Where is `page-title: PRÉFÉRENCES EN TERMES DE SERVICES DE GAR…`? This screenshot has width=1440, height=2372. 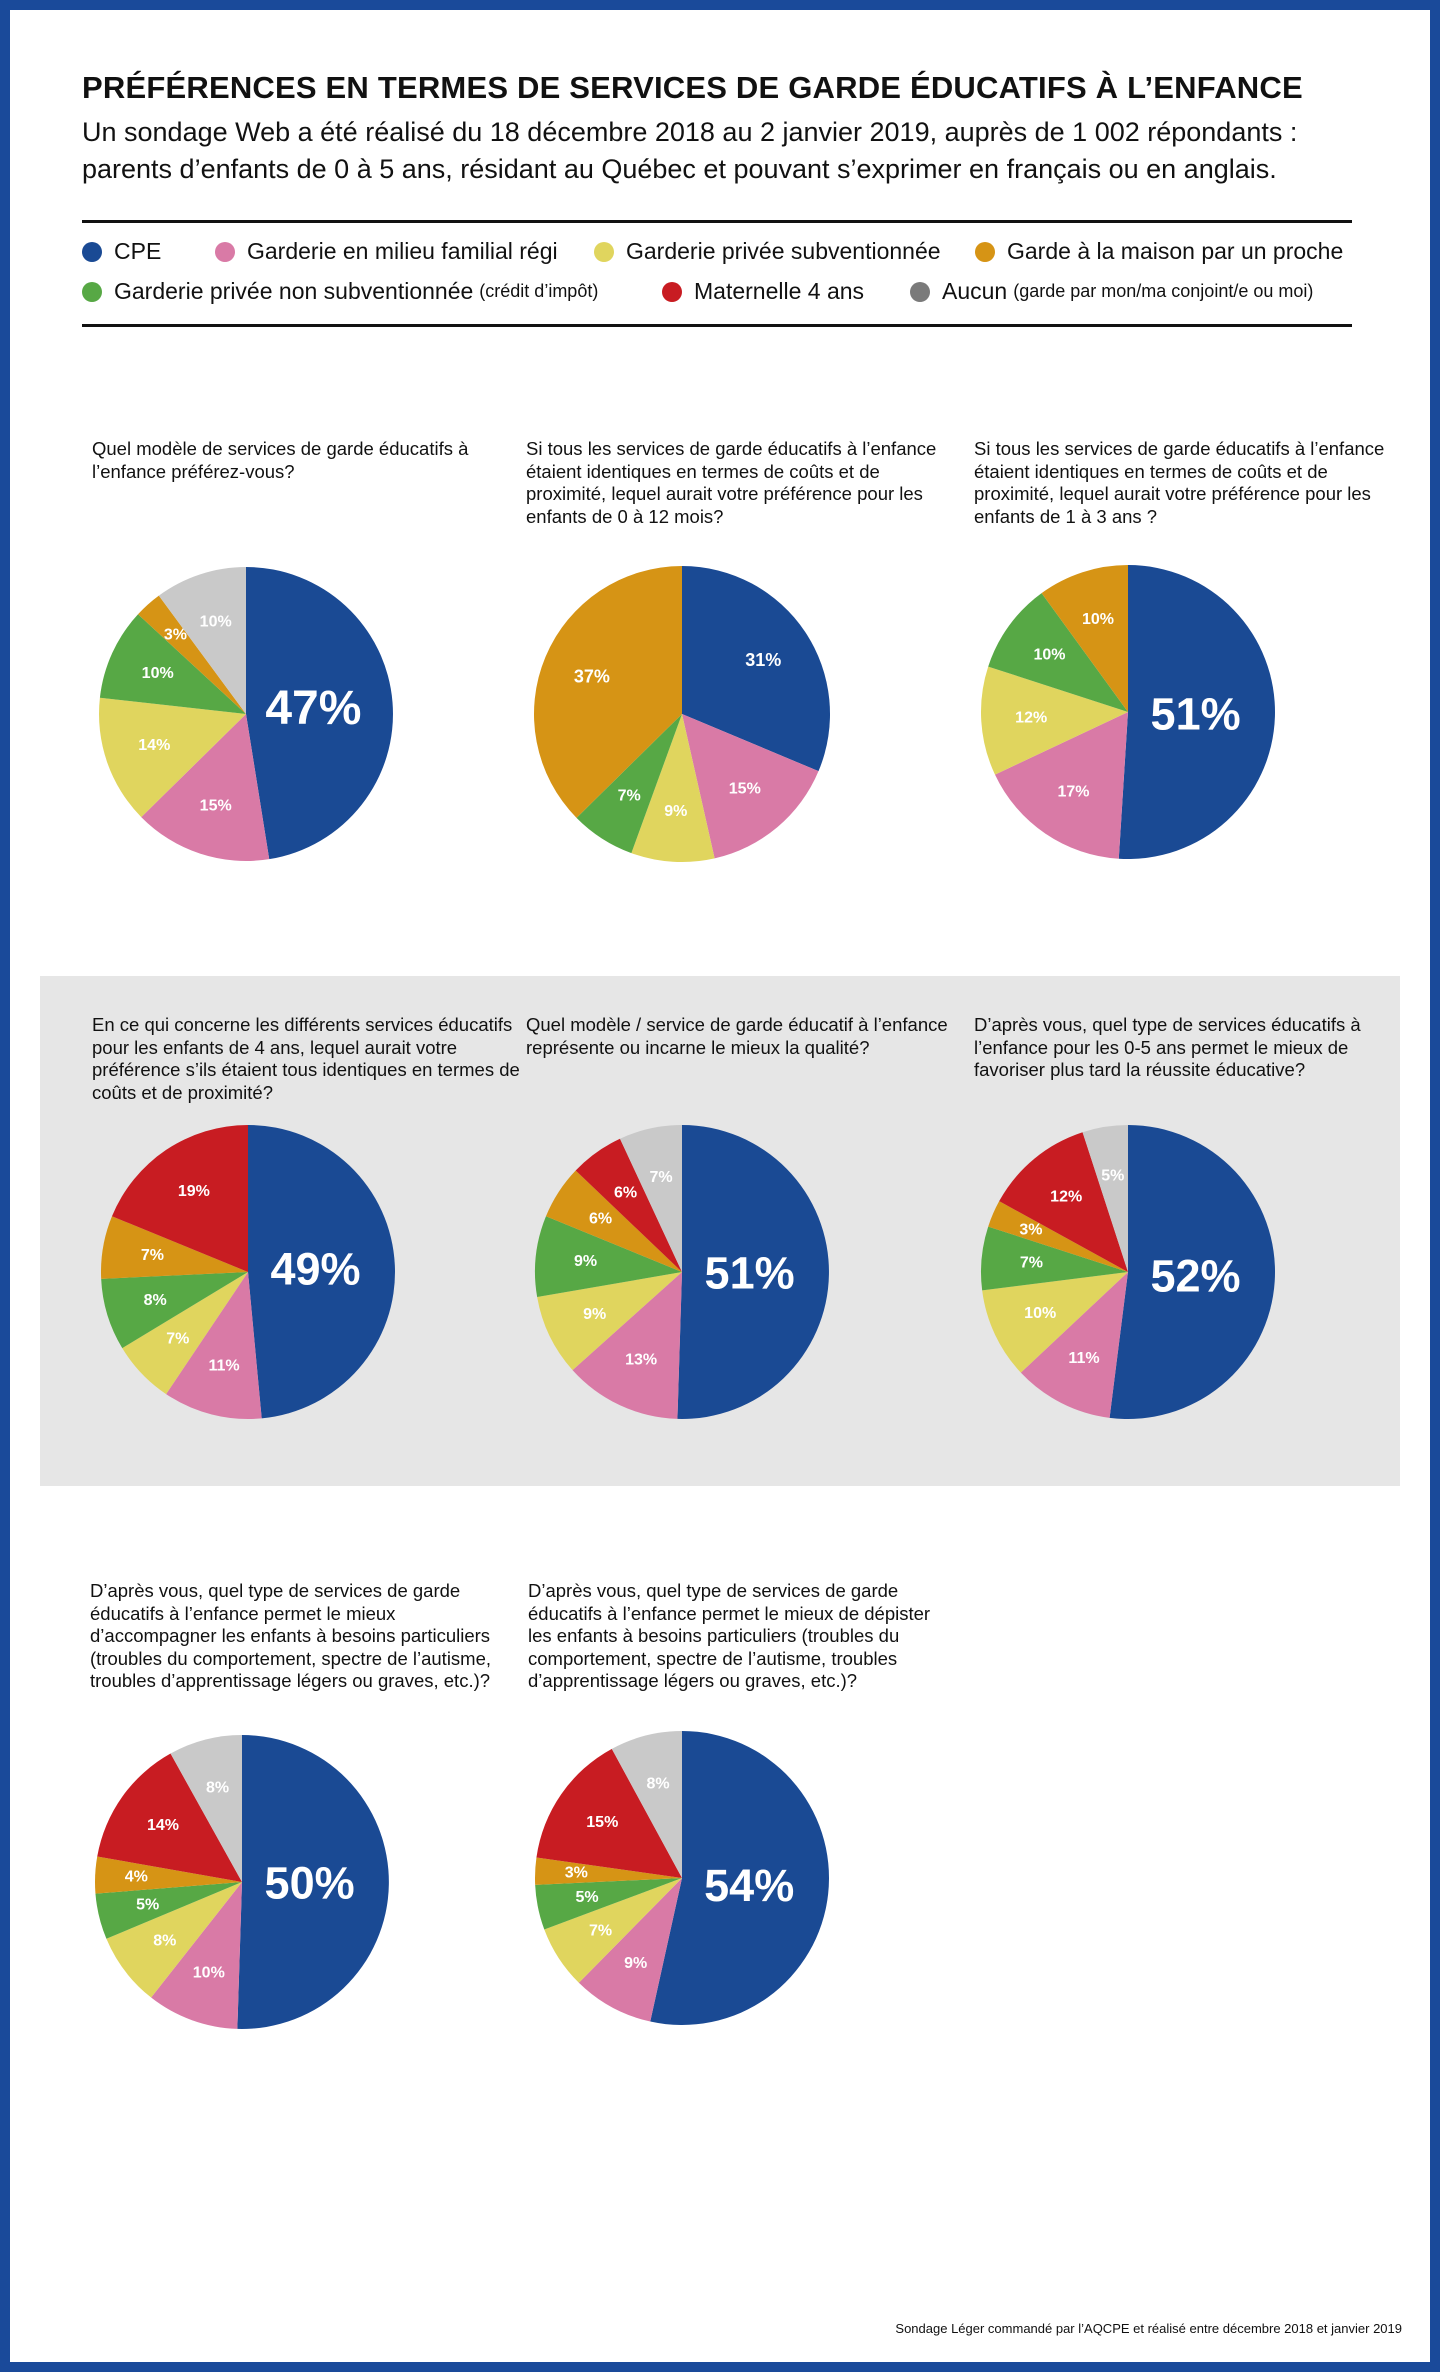
page-title: PRÉFÉRENCES EN TERMES DE SERVICES DE GAR… is located at coordinates (692, 87).